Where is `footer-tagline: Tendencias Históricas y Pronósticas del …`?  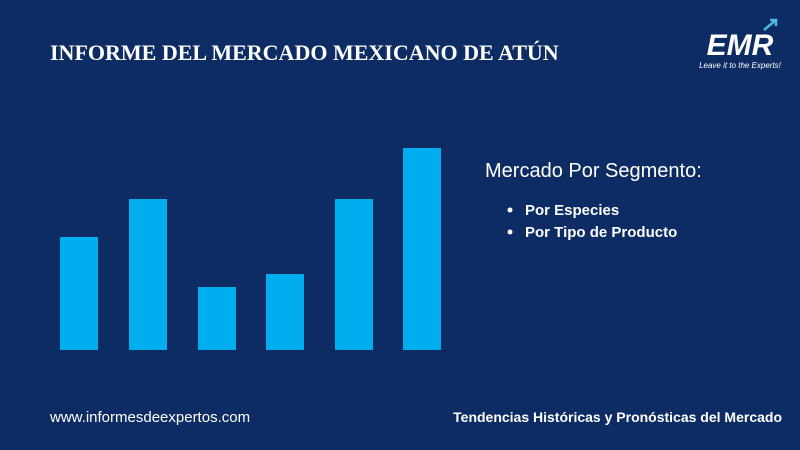 footer-tagline: Tendencias Históricas y Pronósticas del … is located at coordinates (617, 417).